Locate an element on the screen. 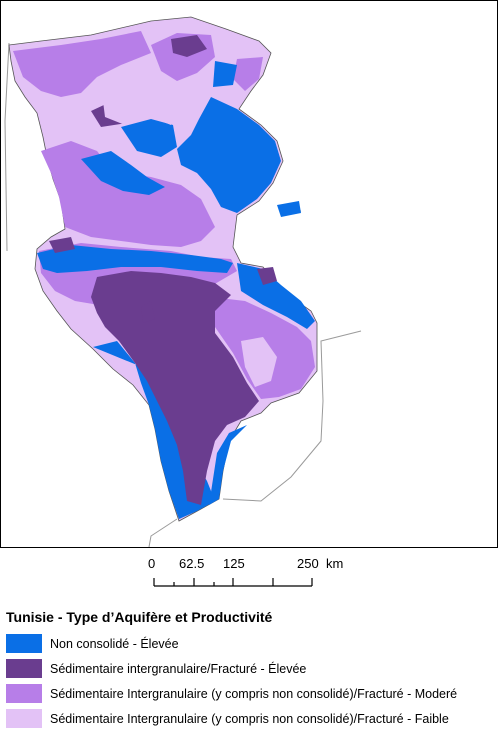  algeria-border-line is located at coordinates (7, 147).